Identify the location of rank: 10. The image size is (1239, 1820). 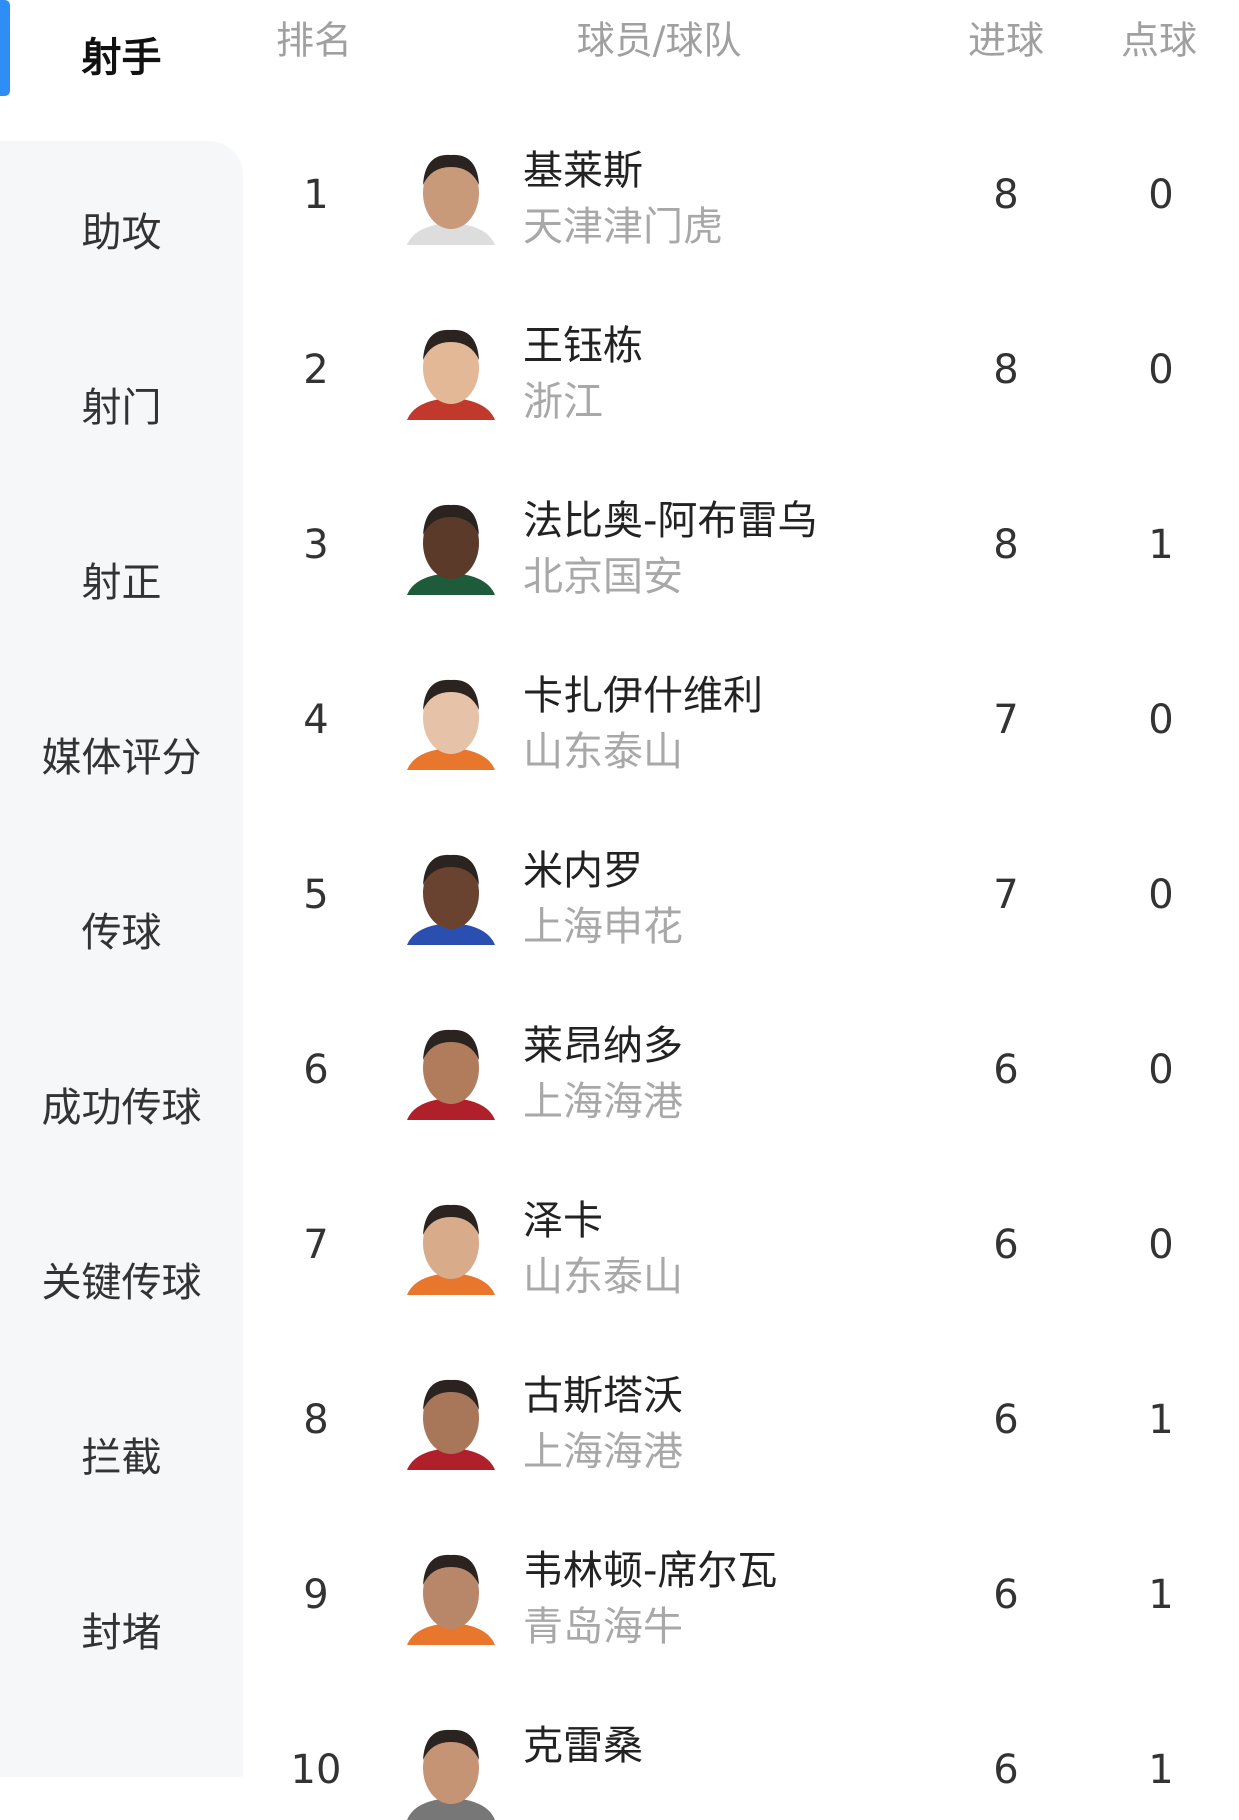
(316, 1770).